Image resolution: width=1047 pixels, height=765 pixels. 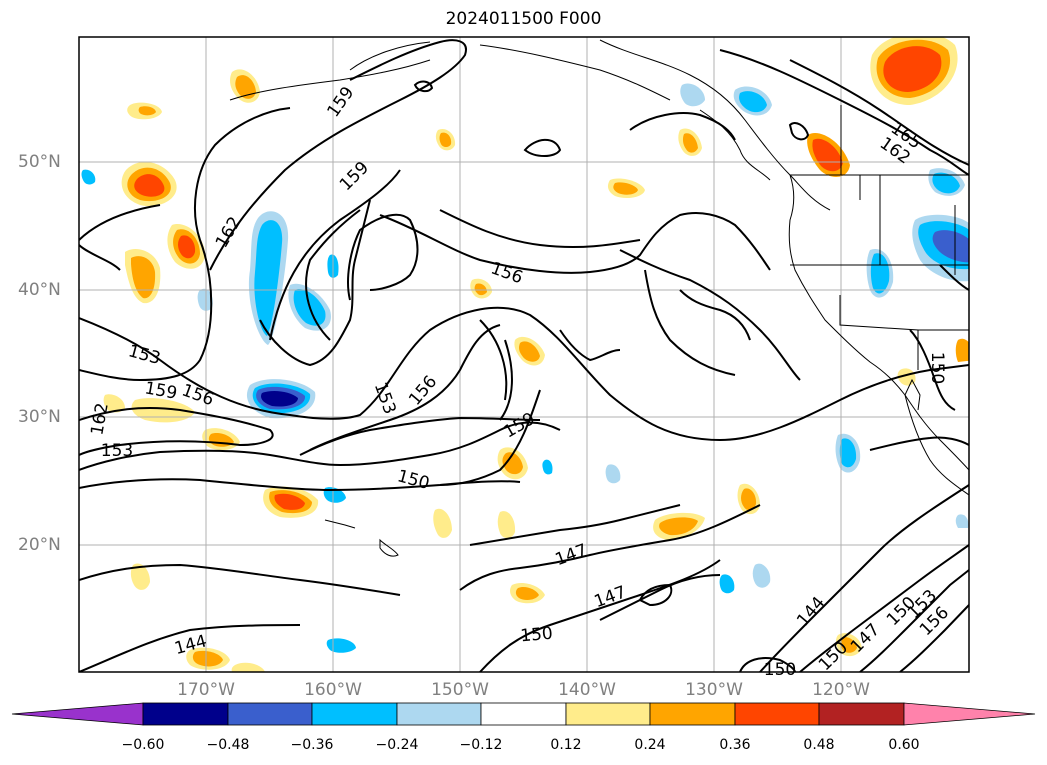 I want to click on colorbar-tick: 0.12, so click(x=566, y=745).